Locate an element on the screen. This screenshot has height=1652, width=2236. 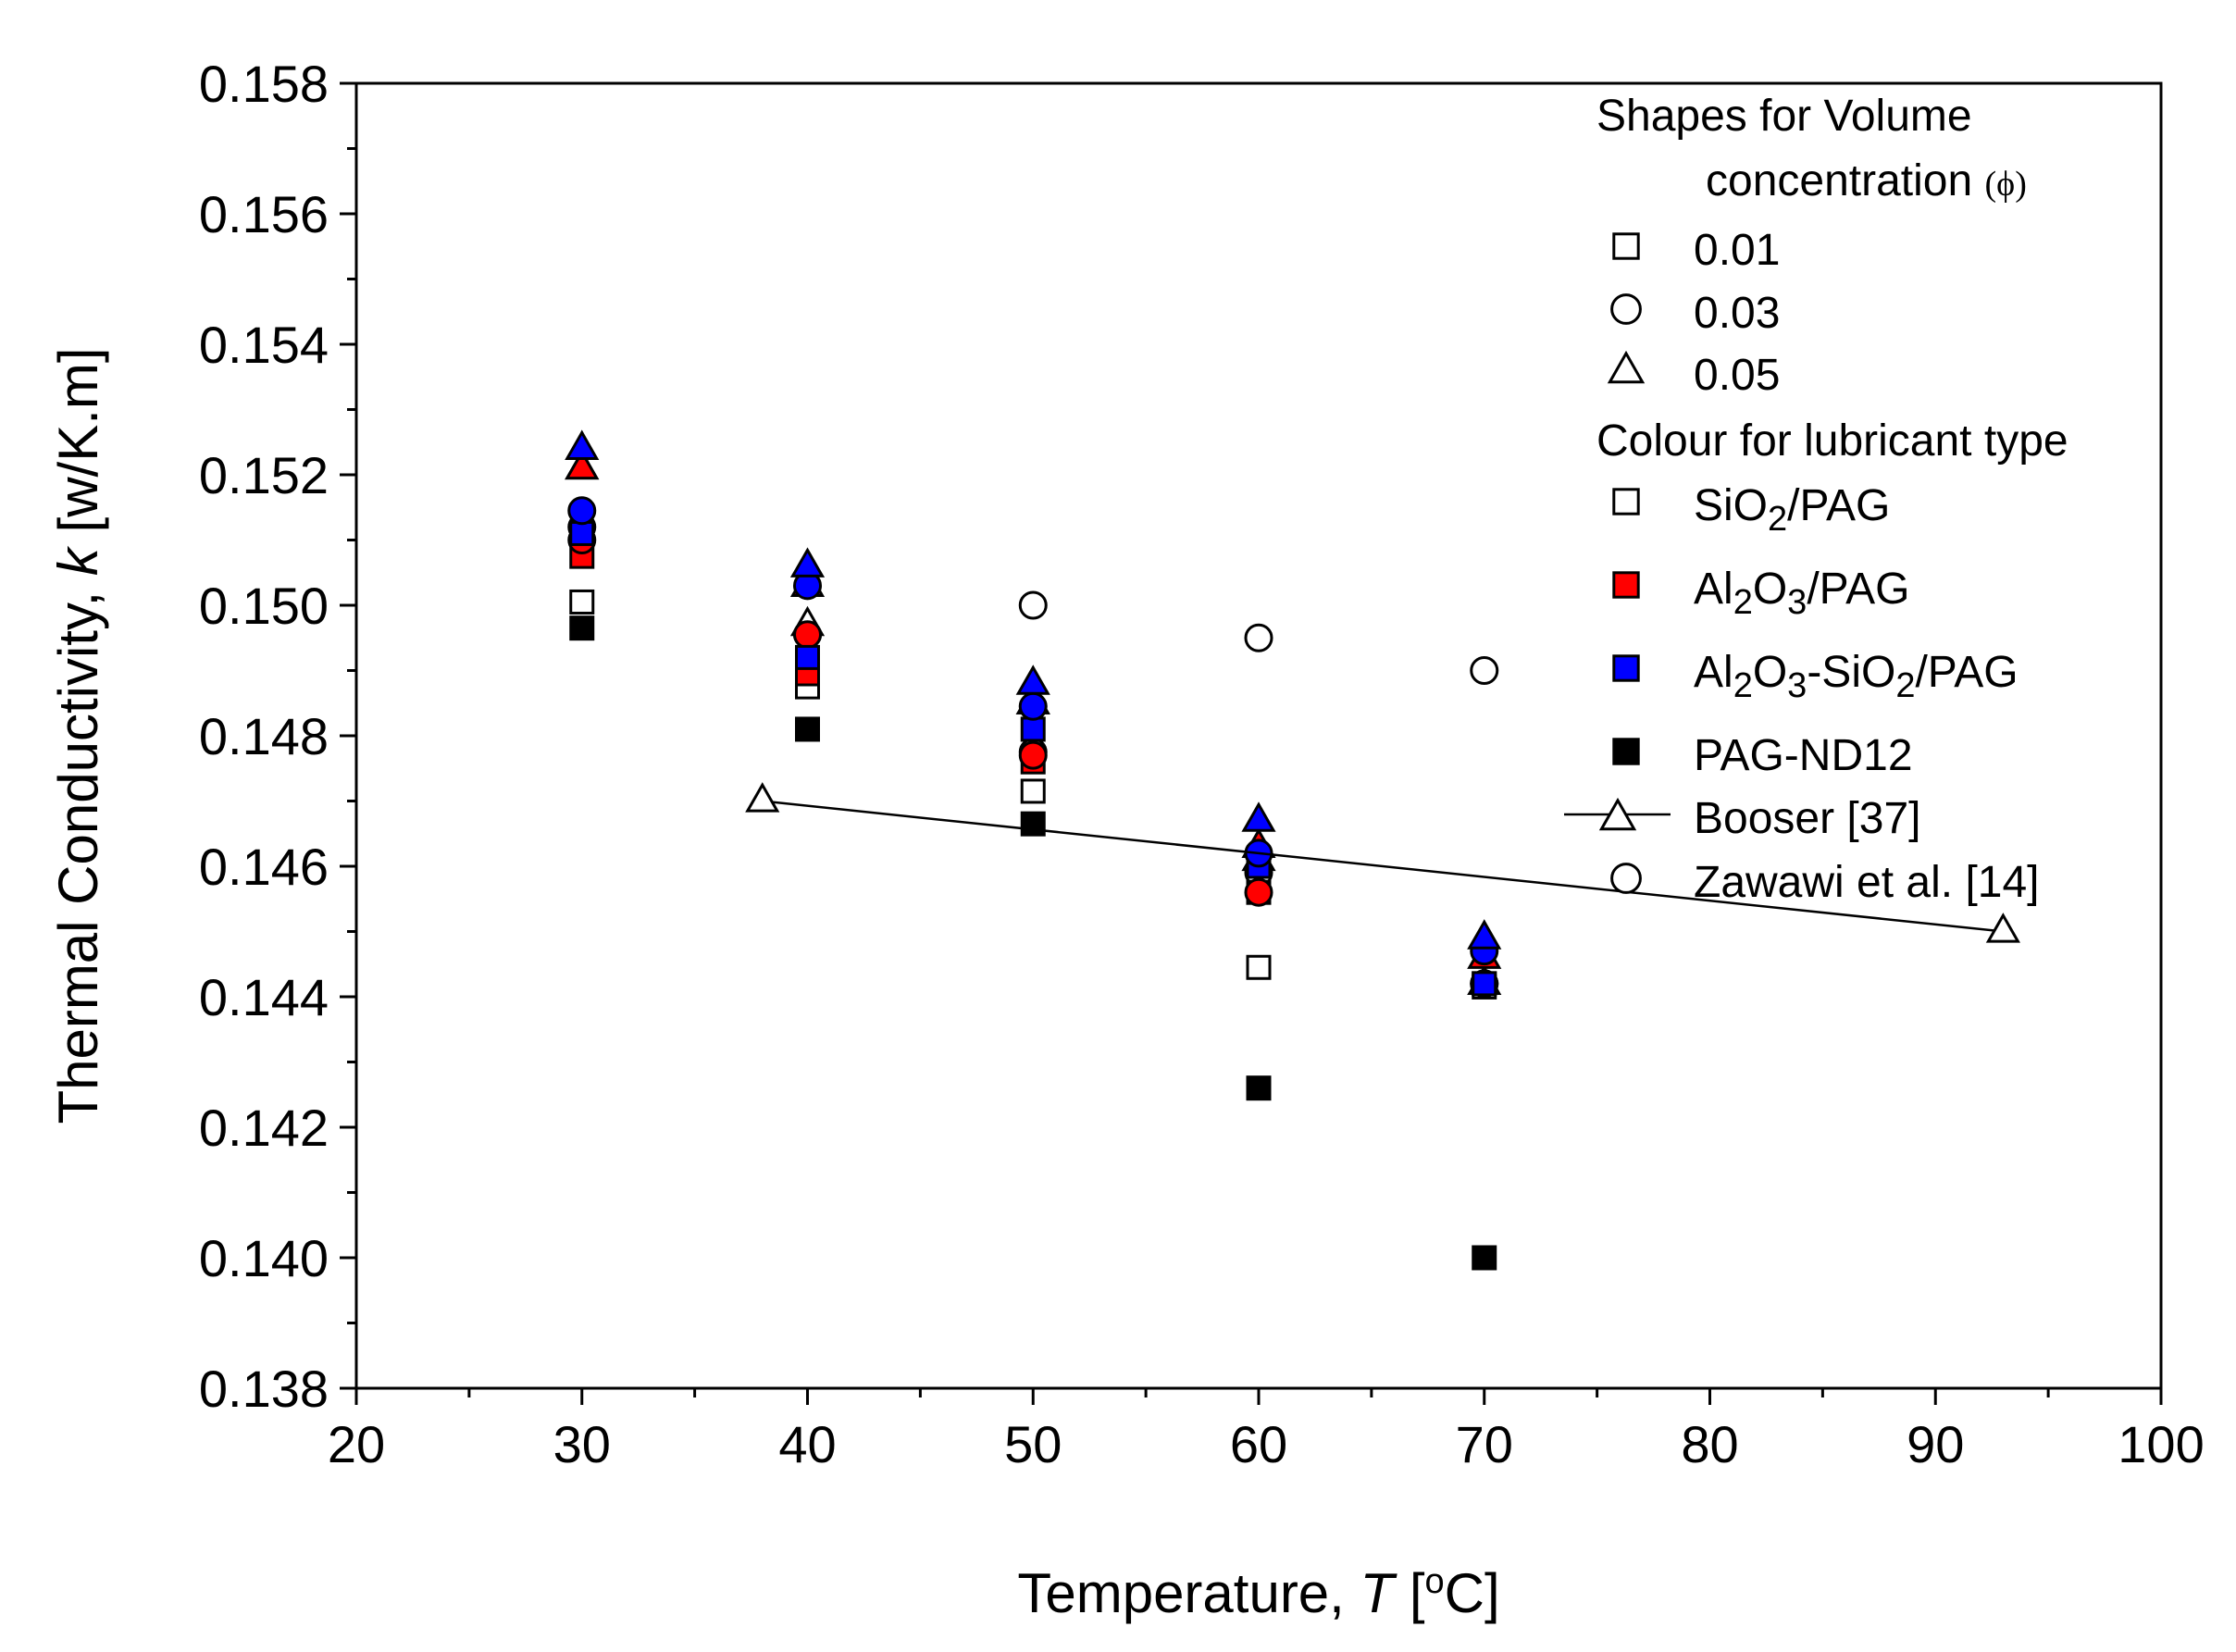
x-tick-label: 70 is located at coordinates (1484, 1444).